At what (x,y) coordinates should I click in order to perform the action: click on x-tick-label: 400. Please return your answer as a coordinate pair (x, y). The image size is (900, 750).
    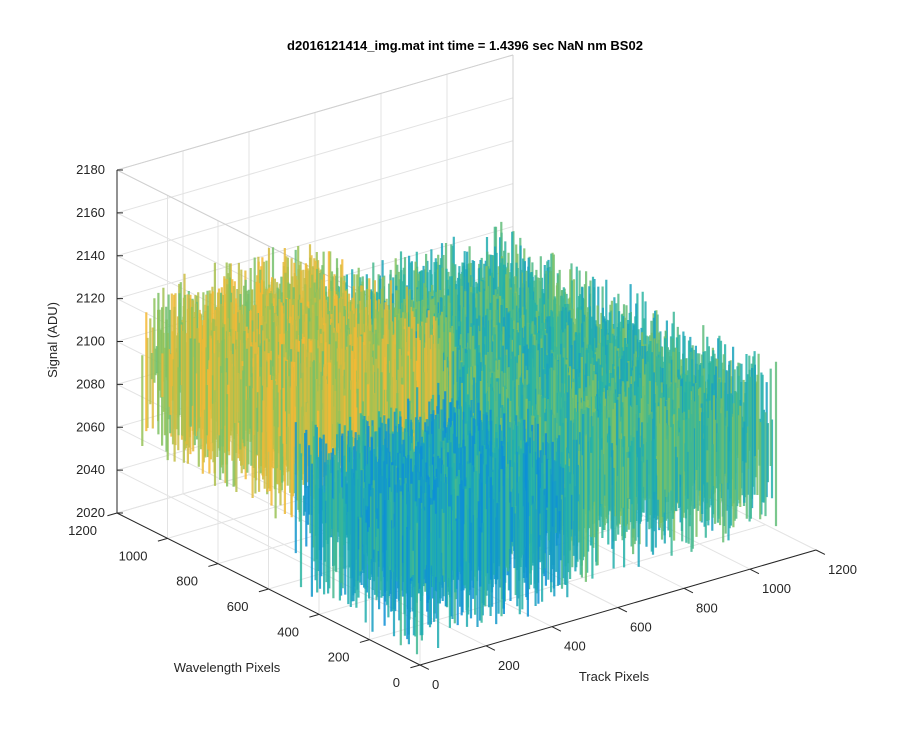
    Looking at the image, I should click on (575, 646).